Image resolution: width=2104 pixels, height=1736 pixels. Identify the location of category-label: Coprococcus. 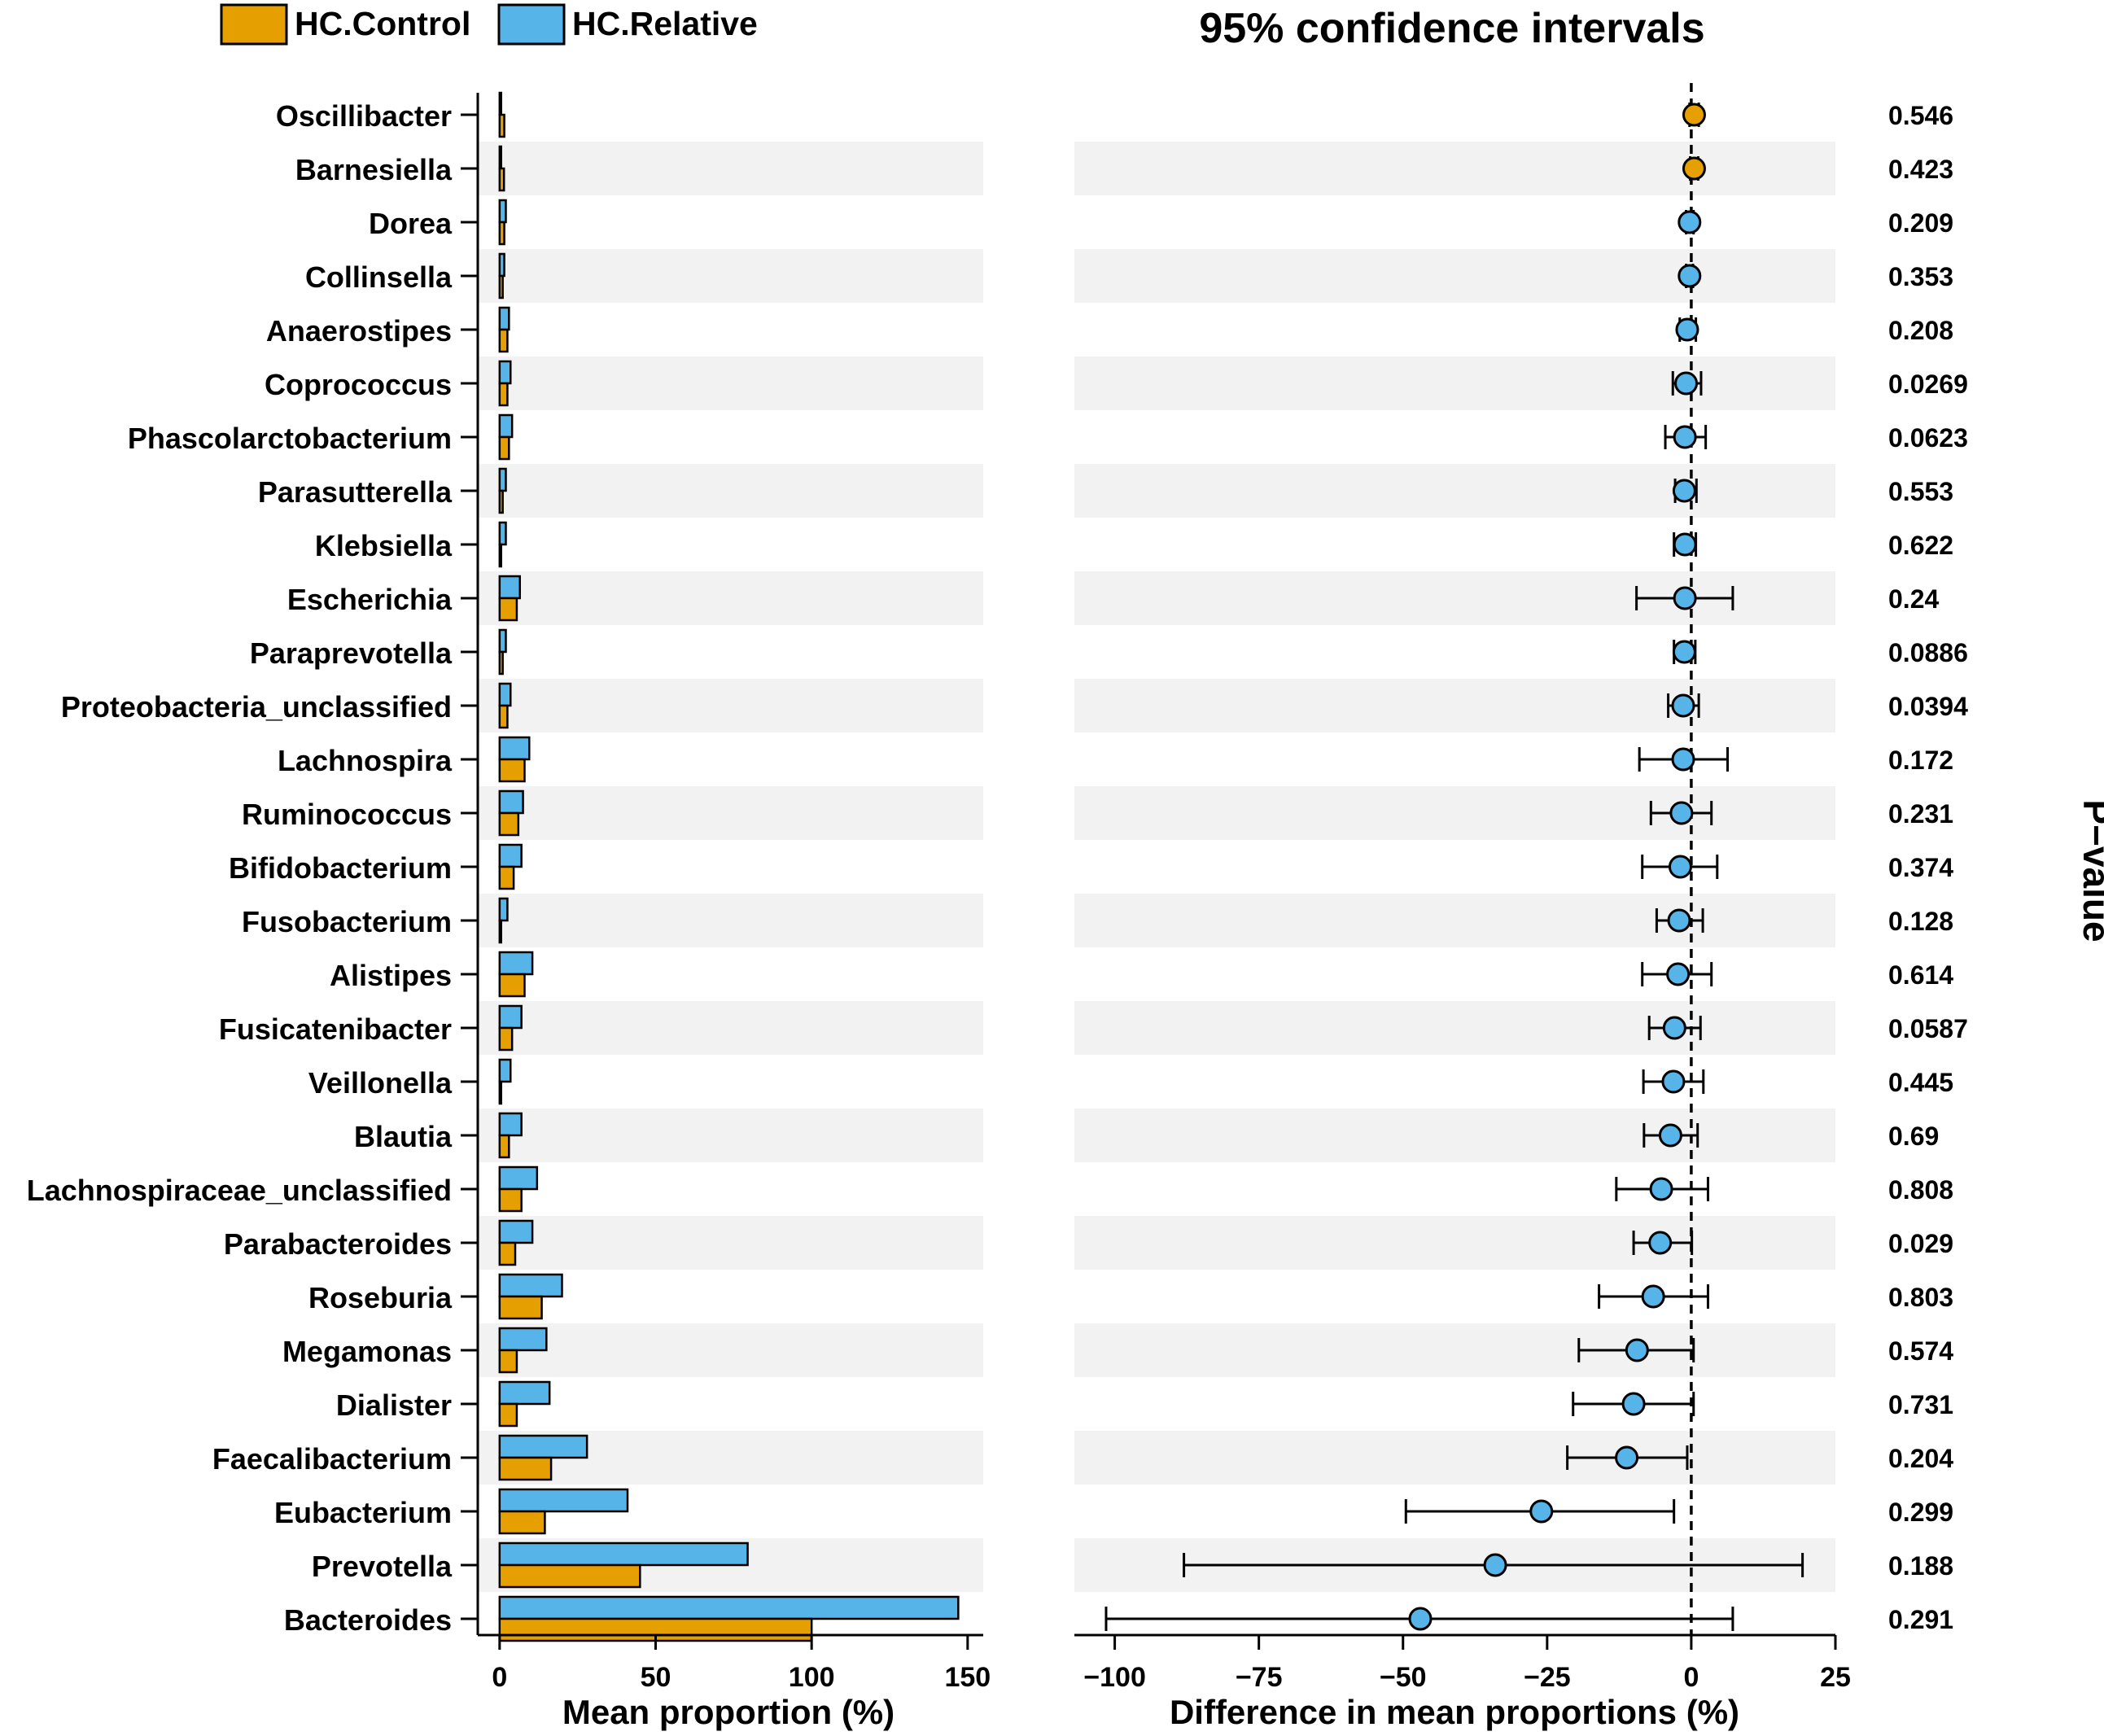
(358, 384).